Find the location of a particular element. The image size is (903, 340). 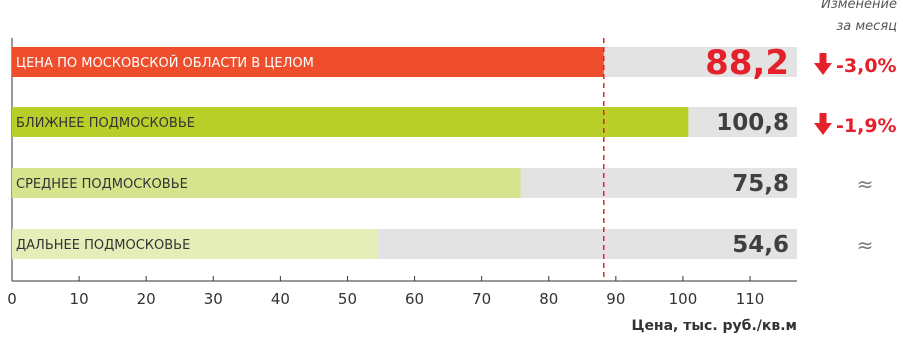

bar-value-label: 100,8 is located at coordinates (752, 123).